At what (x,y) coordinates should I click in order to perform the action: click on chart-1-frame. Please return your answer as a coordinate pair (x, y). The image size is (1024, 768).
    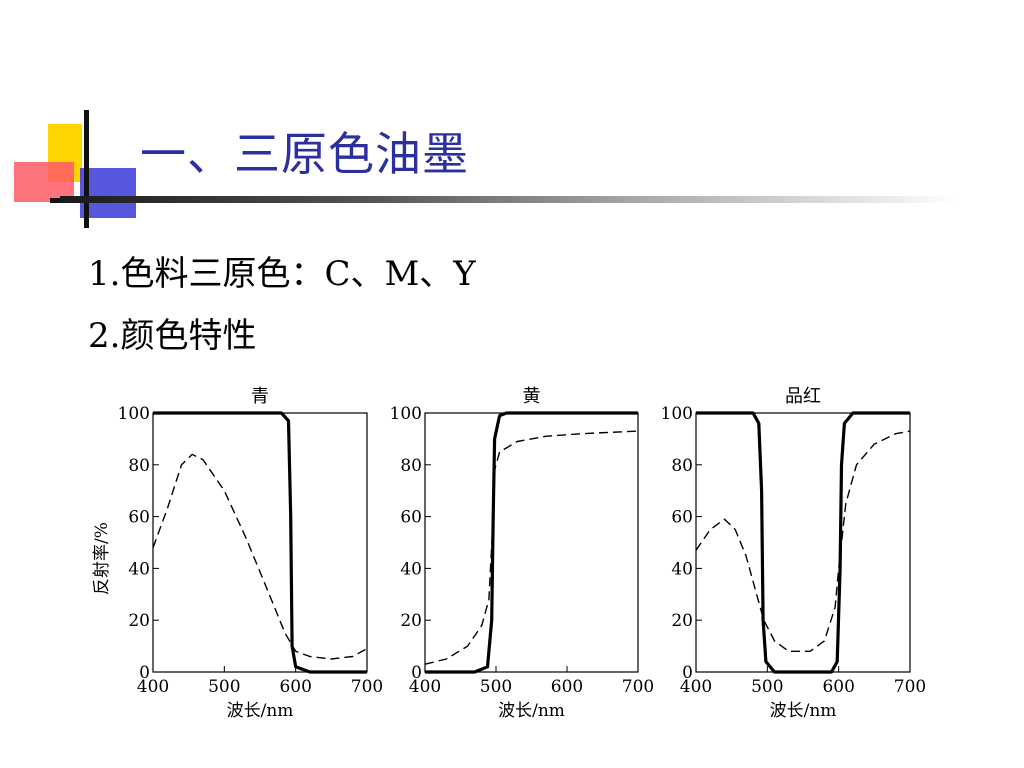
    Looking at the image, I should click on (260, 542).